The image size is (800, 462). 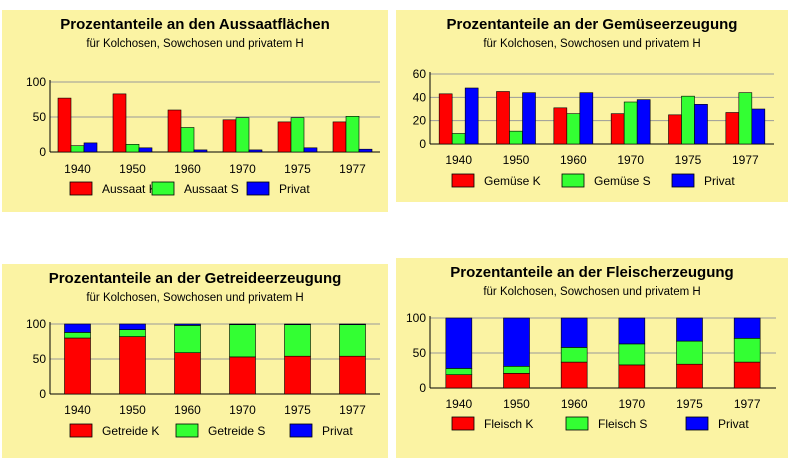 I want to click on y-tick-label: 40, so click(x=420, y=97).